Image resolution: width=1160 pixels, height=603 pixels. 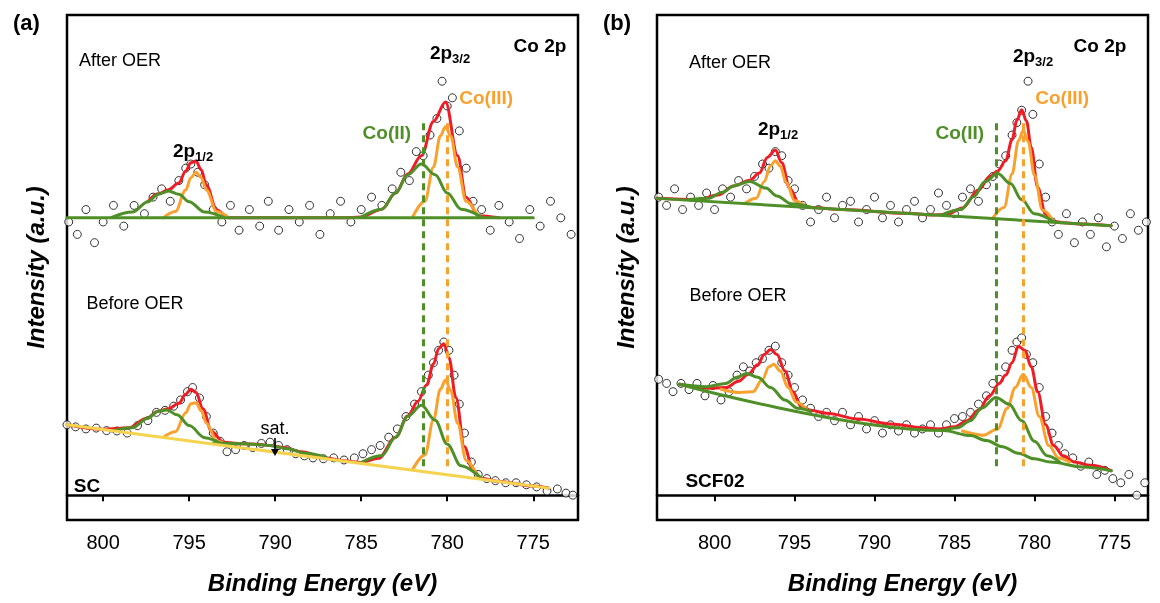 What do you see at coordinates (275, 428) in the screenshot?
I see `annotation: sat.` at bounding box center [275, 428].